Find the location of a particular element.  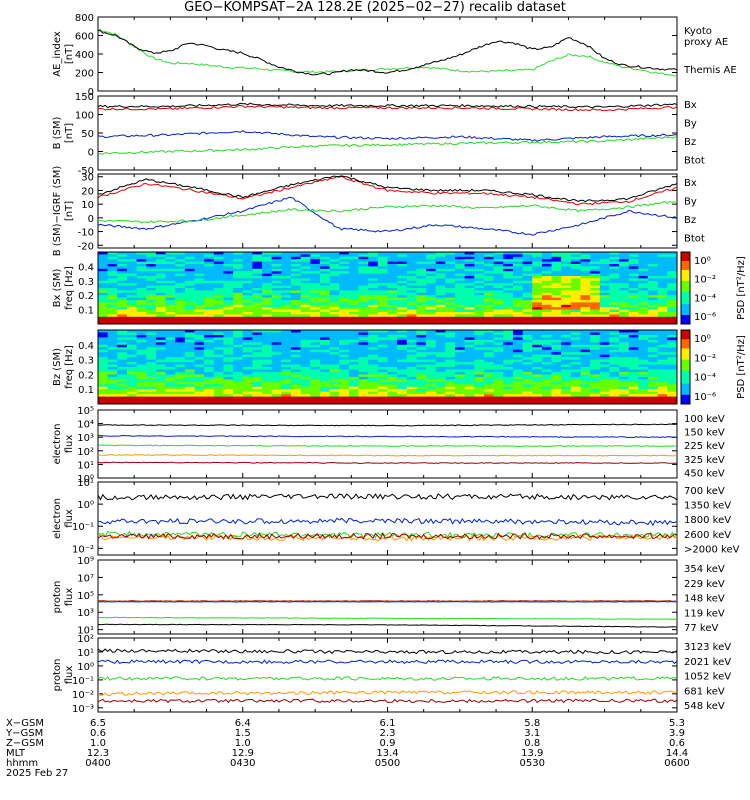

bdiff-frame is located at coordinates (387, 211).